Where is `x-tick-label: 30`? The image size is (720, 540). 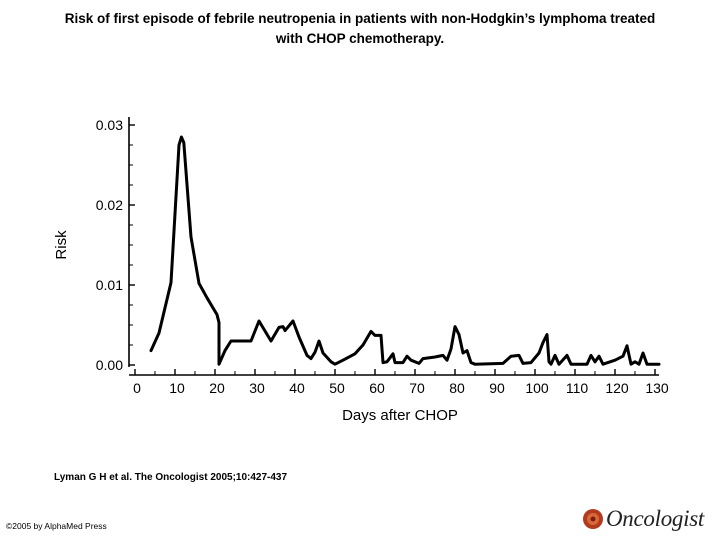
x-tick-label: 30 is located at coordinates (257, 388).